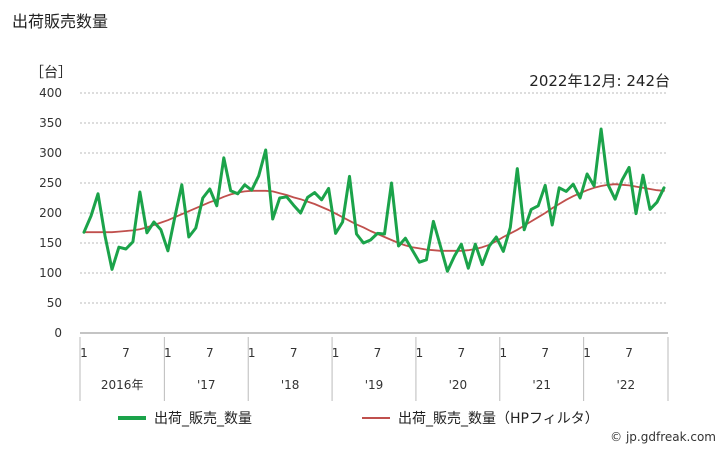 This screenshot has width=728, height=450. I want to click on y-tick-label: 200, so click(50, 213).